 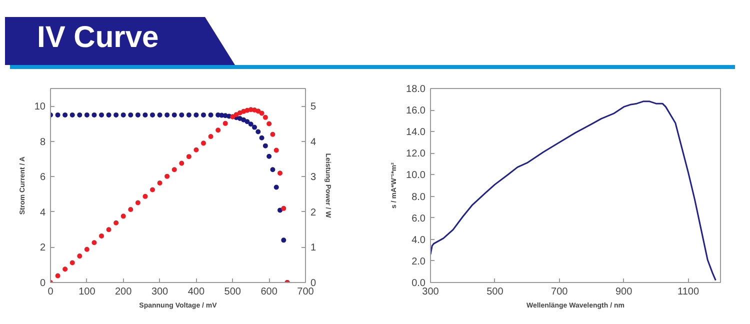 What do you see at coordinates (624, 292) in the screenshot?
I see `x-tick-label: 900` at bounding box center [624, 292].